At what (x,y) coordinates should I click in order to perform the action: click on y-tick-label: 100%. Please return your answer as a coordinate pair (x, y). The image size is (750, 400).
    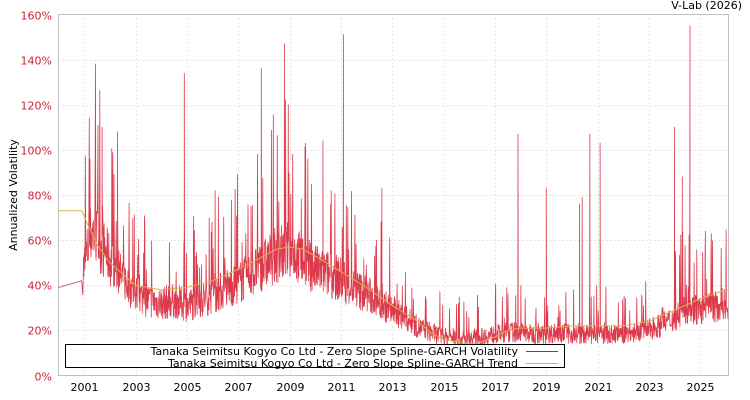
    Looking at the image, I should click on (36, 151).